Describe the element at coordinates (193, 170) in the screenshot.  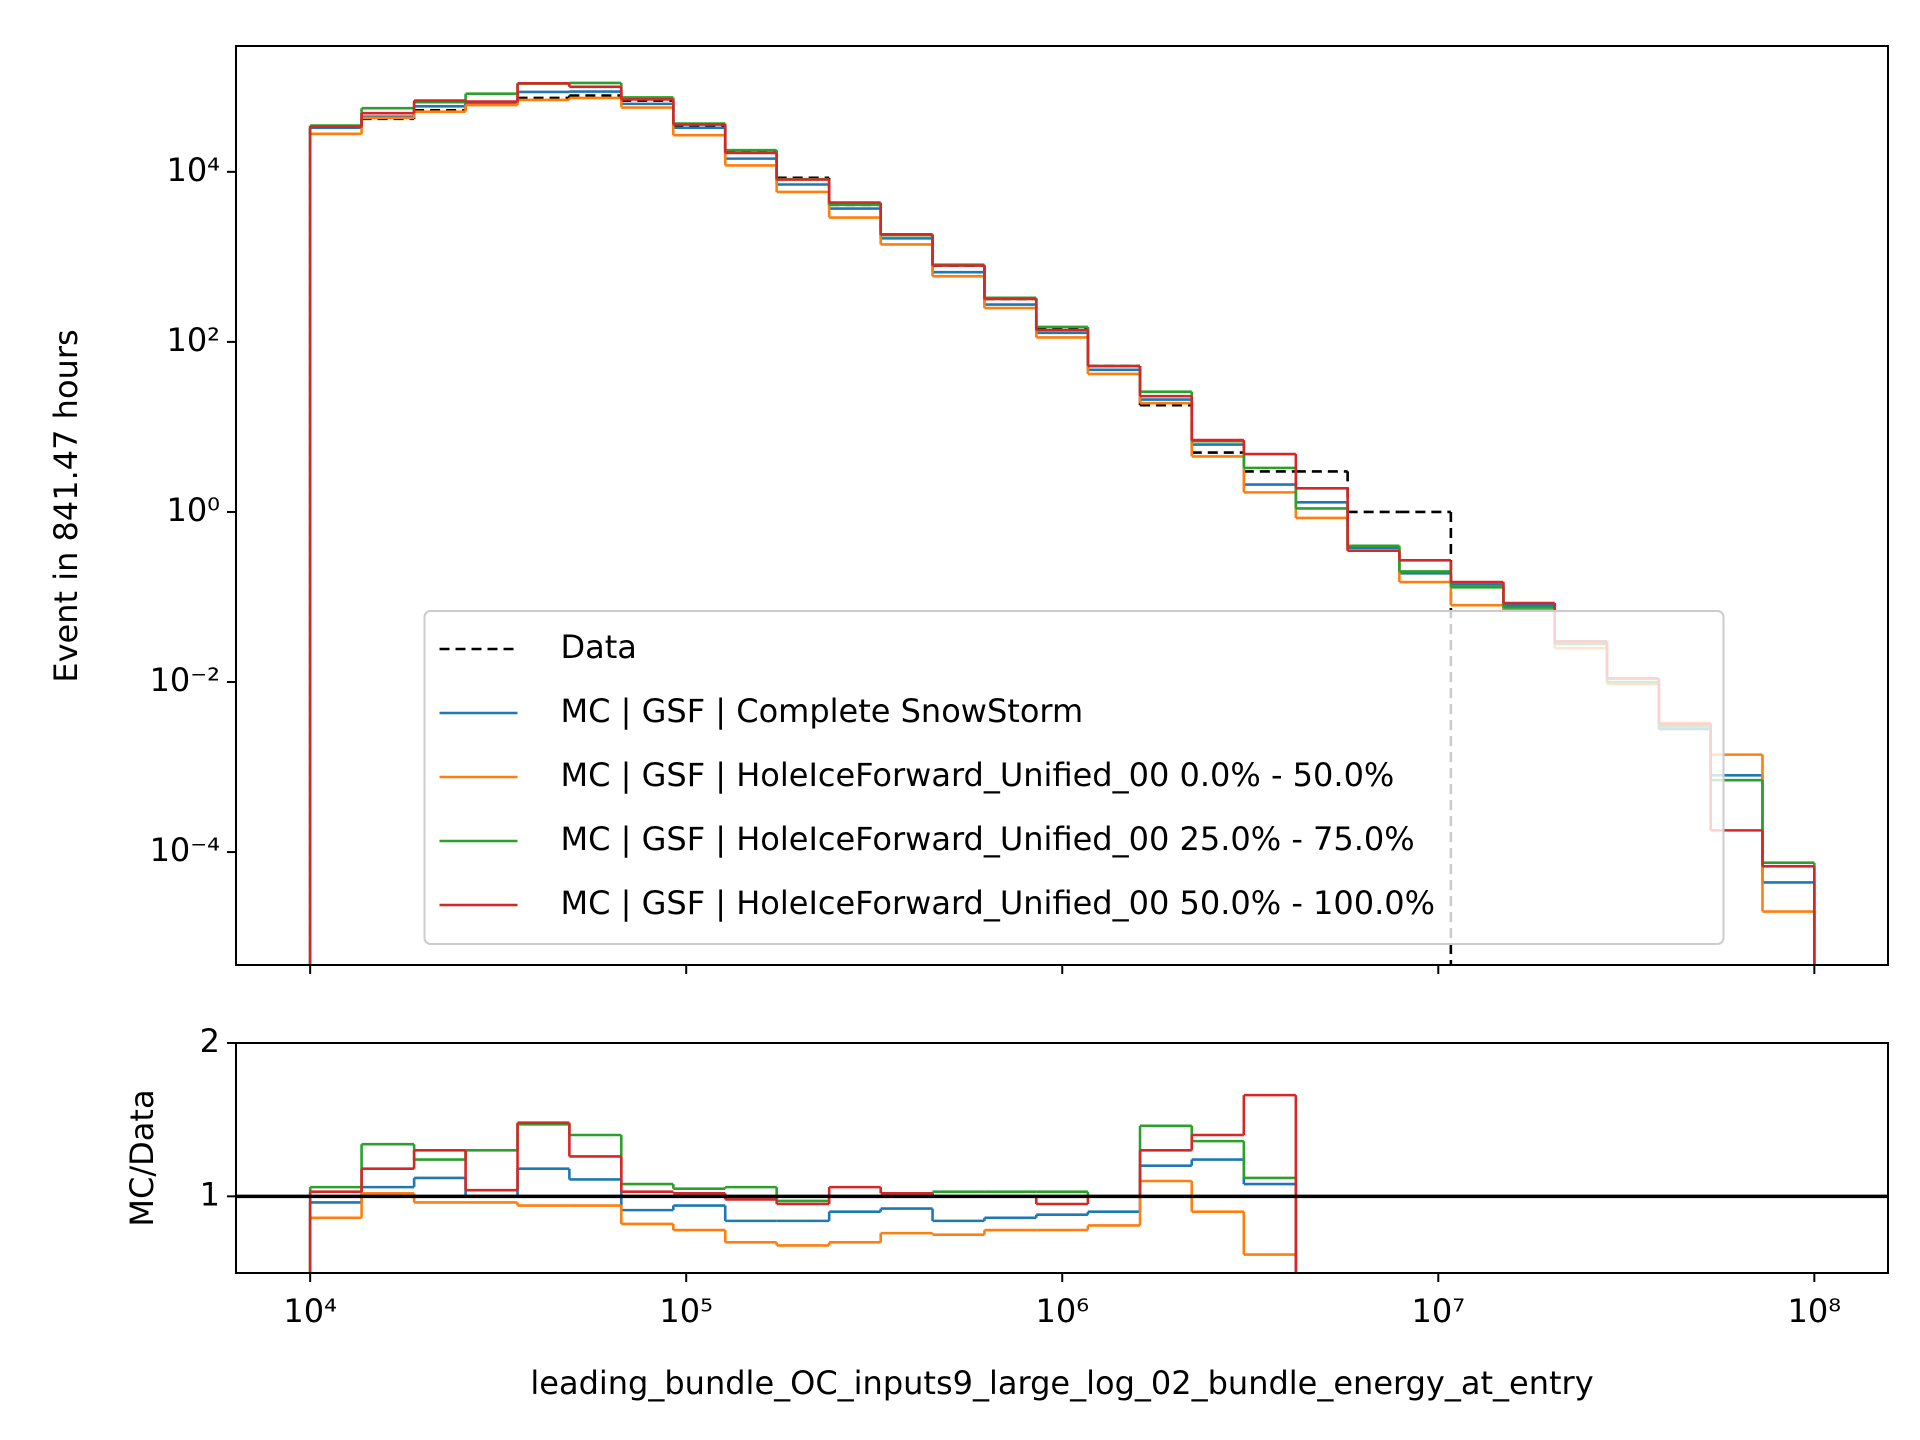
I see `y-tick-label: 10⁴` at that location.